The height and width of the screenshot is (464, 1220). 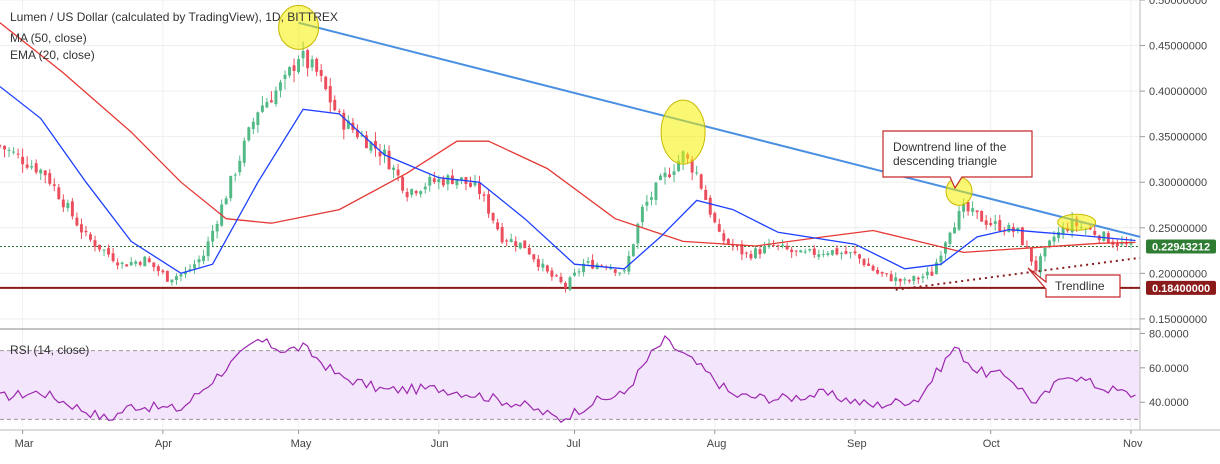 I want to click on rsi-tick-label: 80.0000, so click(x=1169, y=334).